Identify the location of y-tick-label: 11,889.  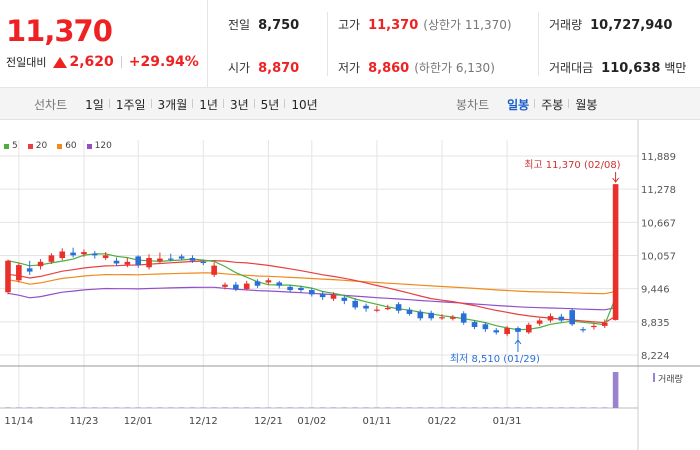
(658, 157).